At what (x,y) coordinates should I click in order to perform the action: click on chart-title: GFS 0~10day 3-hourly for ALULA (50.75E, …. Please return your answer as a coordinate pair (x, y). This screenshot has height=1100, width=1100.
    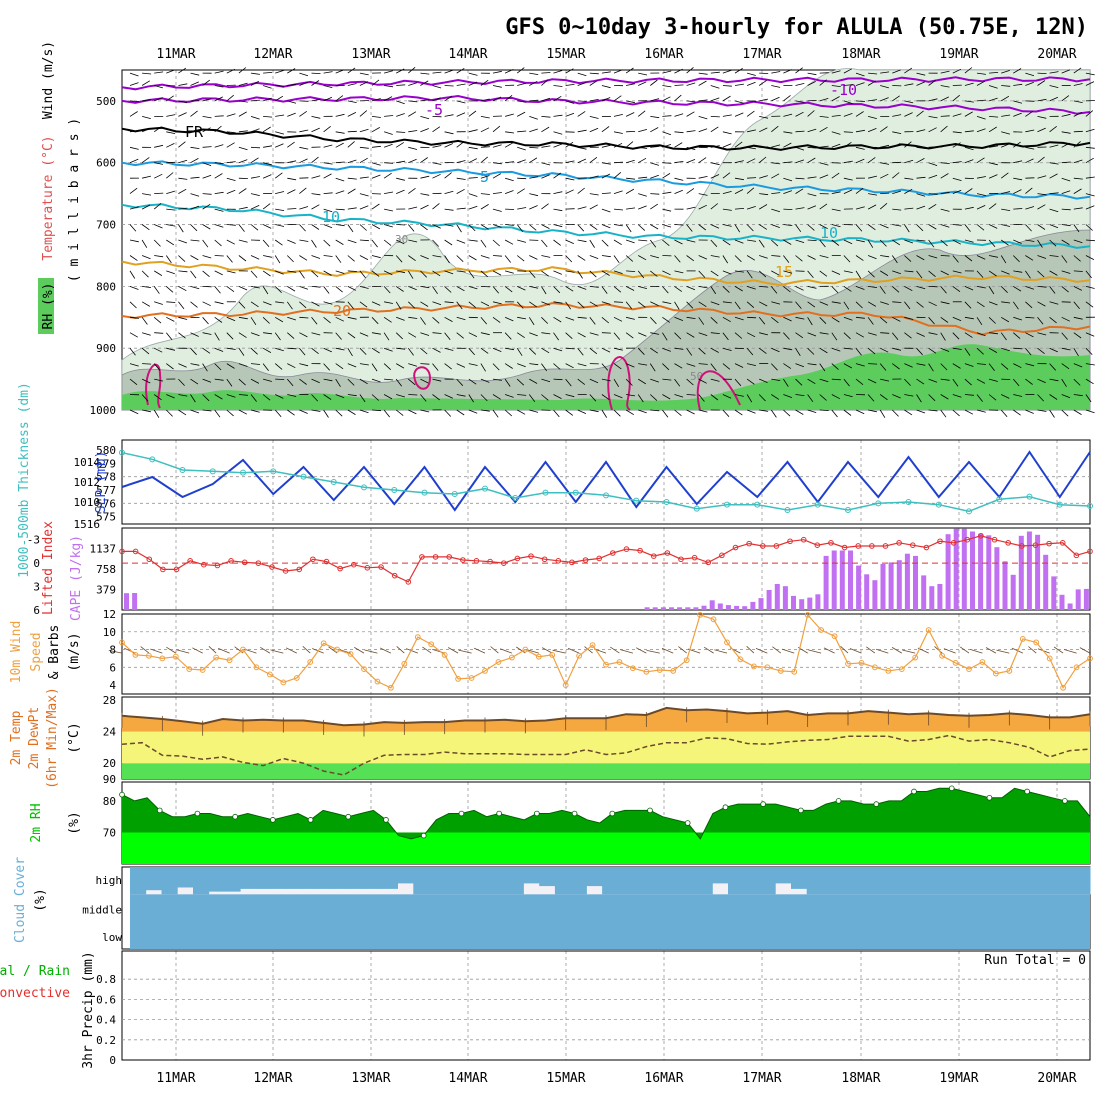
    Looking at the image, I should click on (796, 27).